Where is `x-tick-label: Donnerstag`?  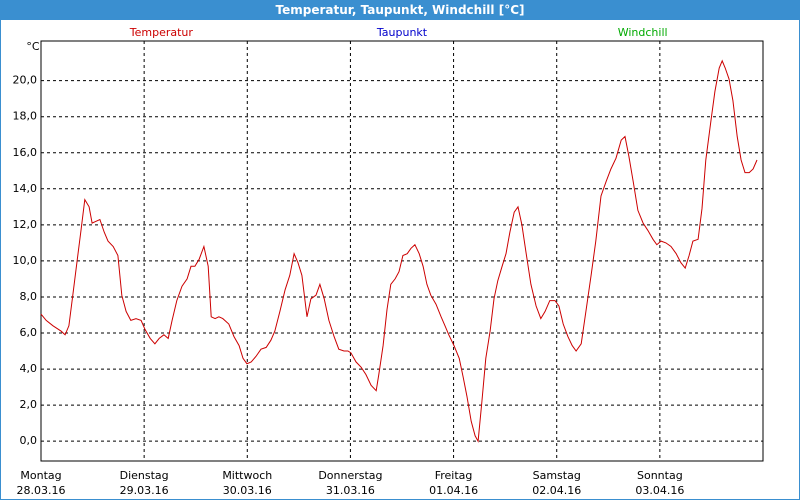 x-tick-label: Donnerstag is located at coordinates (350, 475).